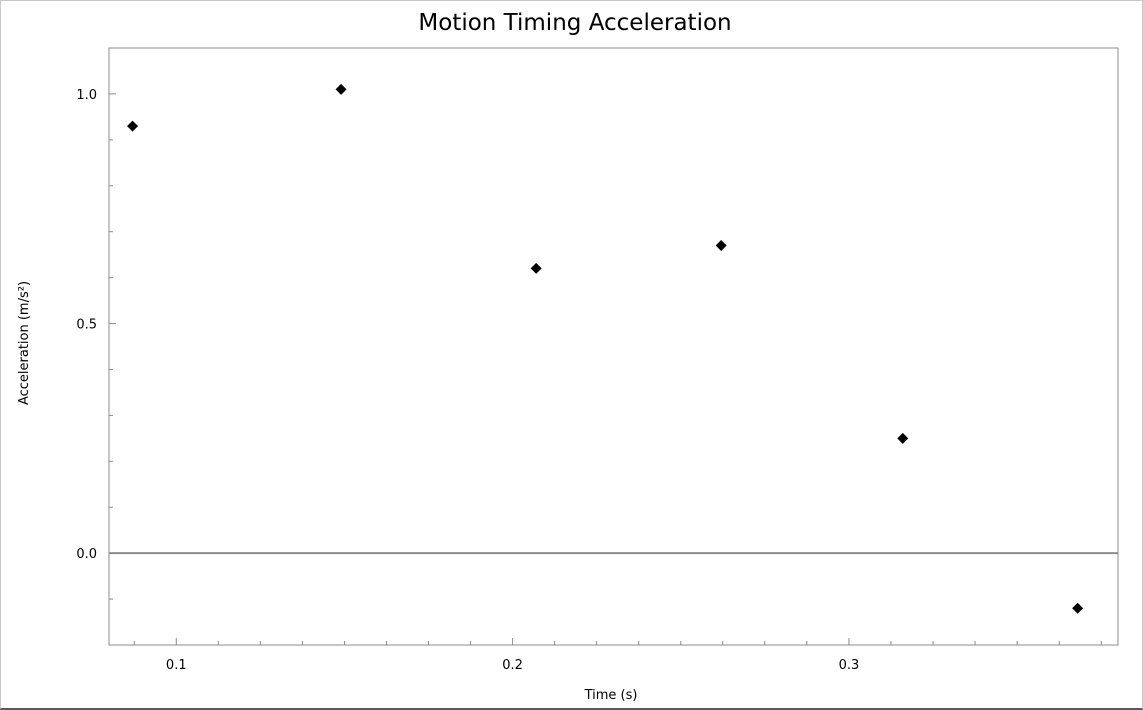 Image resolution: width=1143 pixels, height=710 pixels. What do you see at coordinates (611, 695) in the screenshot?
I see `x-axis-label: Time (s)` at bounding box center [611, 695].